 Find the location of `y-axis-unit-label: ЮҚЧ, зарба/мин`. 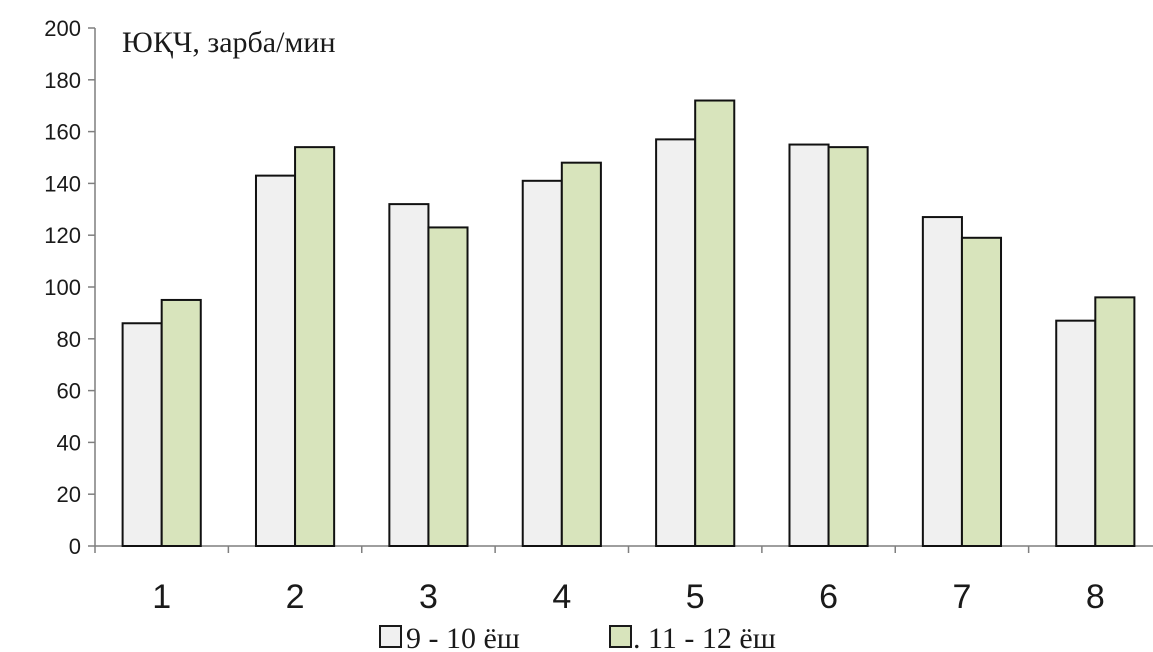

y-axis-unit-label: ЮҚЧ, зарба/мин is located at coordinates (229, 42).